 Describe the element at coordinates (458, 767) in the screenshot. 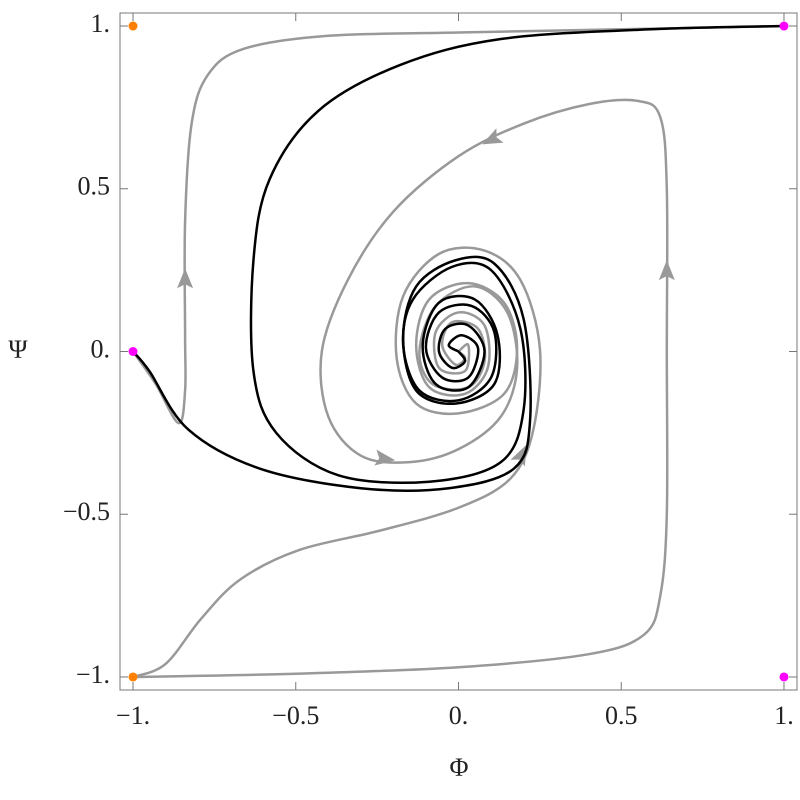

I see `x-axis-label: Φ` at that location.